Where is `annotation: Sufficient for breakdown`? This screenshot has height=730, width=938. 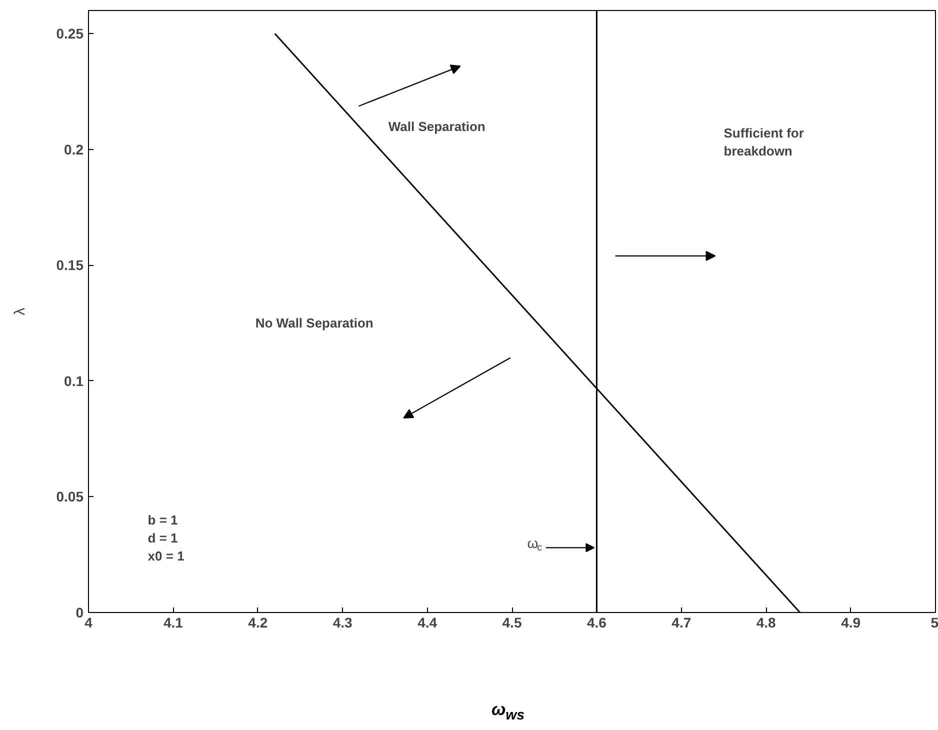
annotation: Sufficient for breakdown is located at coordinates (764, 142).